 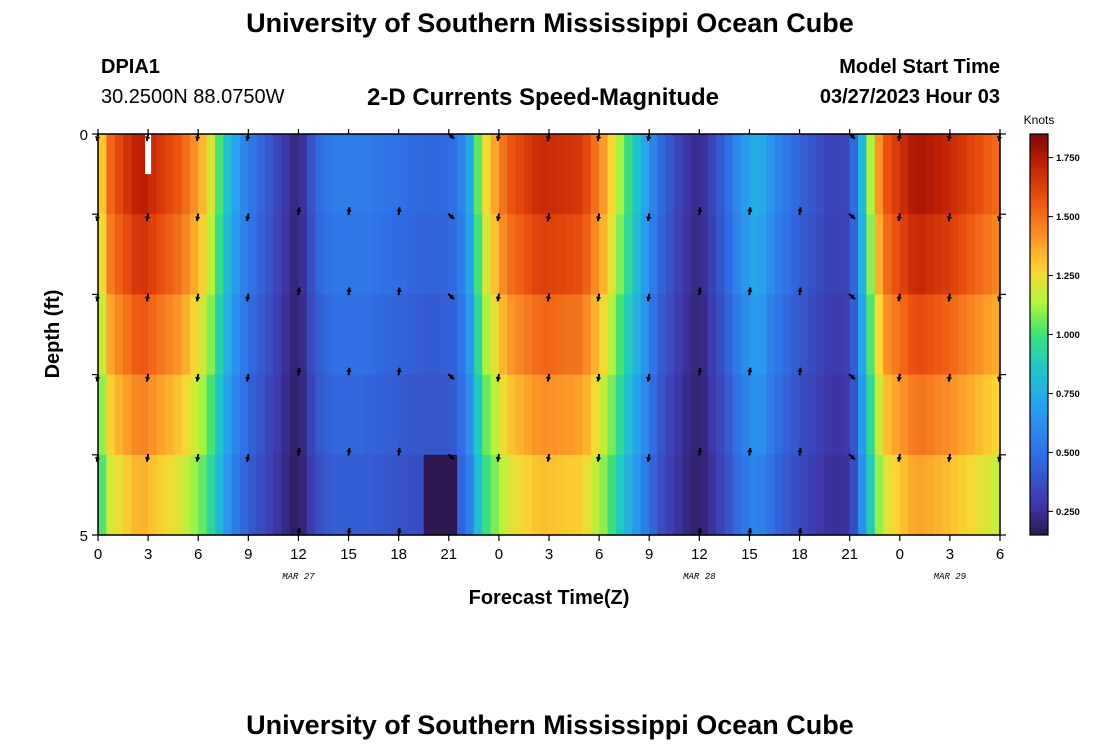 What do you see at coordinates (1052, 324) in the screenshot?
I see `colorbar: 0.250 0.500 0.750 1.000 1.250 1.500 1.750 Knots` at bounding box center [1052, 324].